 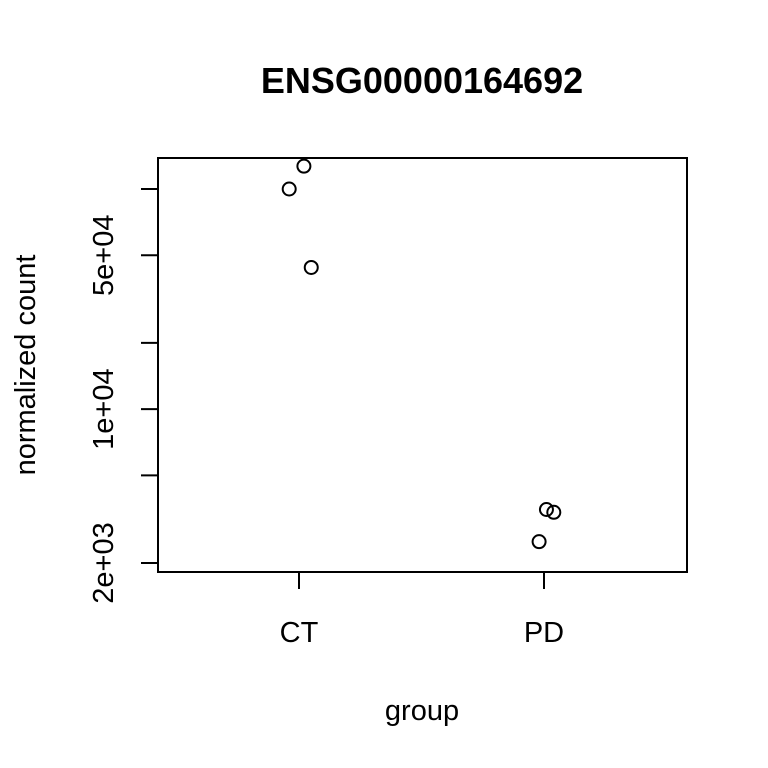 I want to click on y-tick-label: 1e+04, so click(x=104, y=408).